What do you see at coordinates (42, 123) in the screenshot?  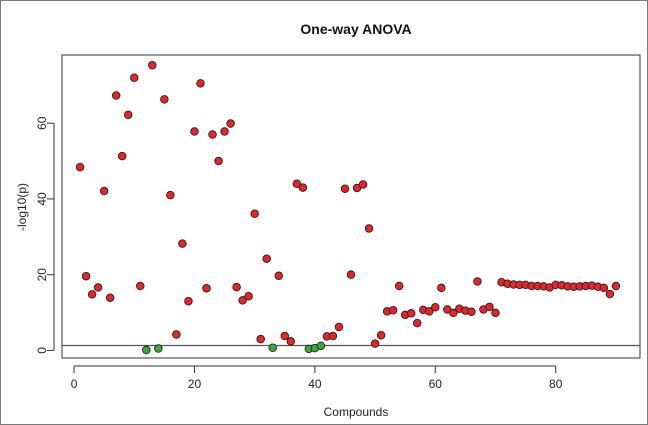 I see `y-tick-label: 60` at bounding box center [42, 123].